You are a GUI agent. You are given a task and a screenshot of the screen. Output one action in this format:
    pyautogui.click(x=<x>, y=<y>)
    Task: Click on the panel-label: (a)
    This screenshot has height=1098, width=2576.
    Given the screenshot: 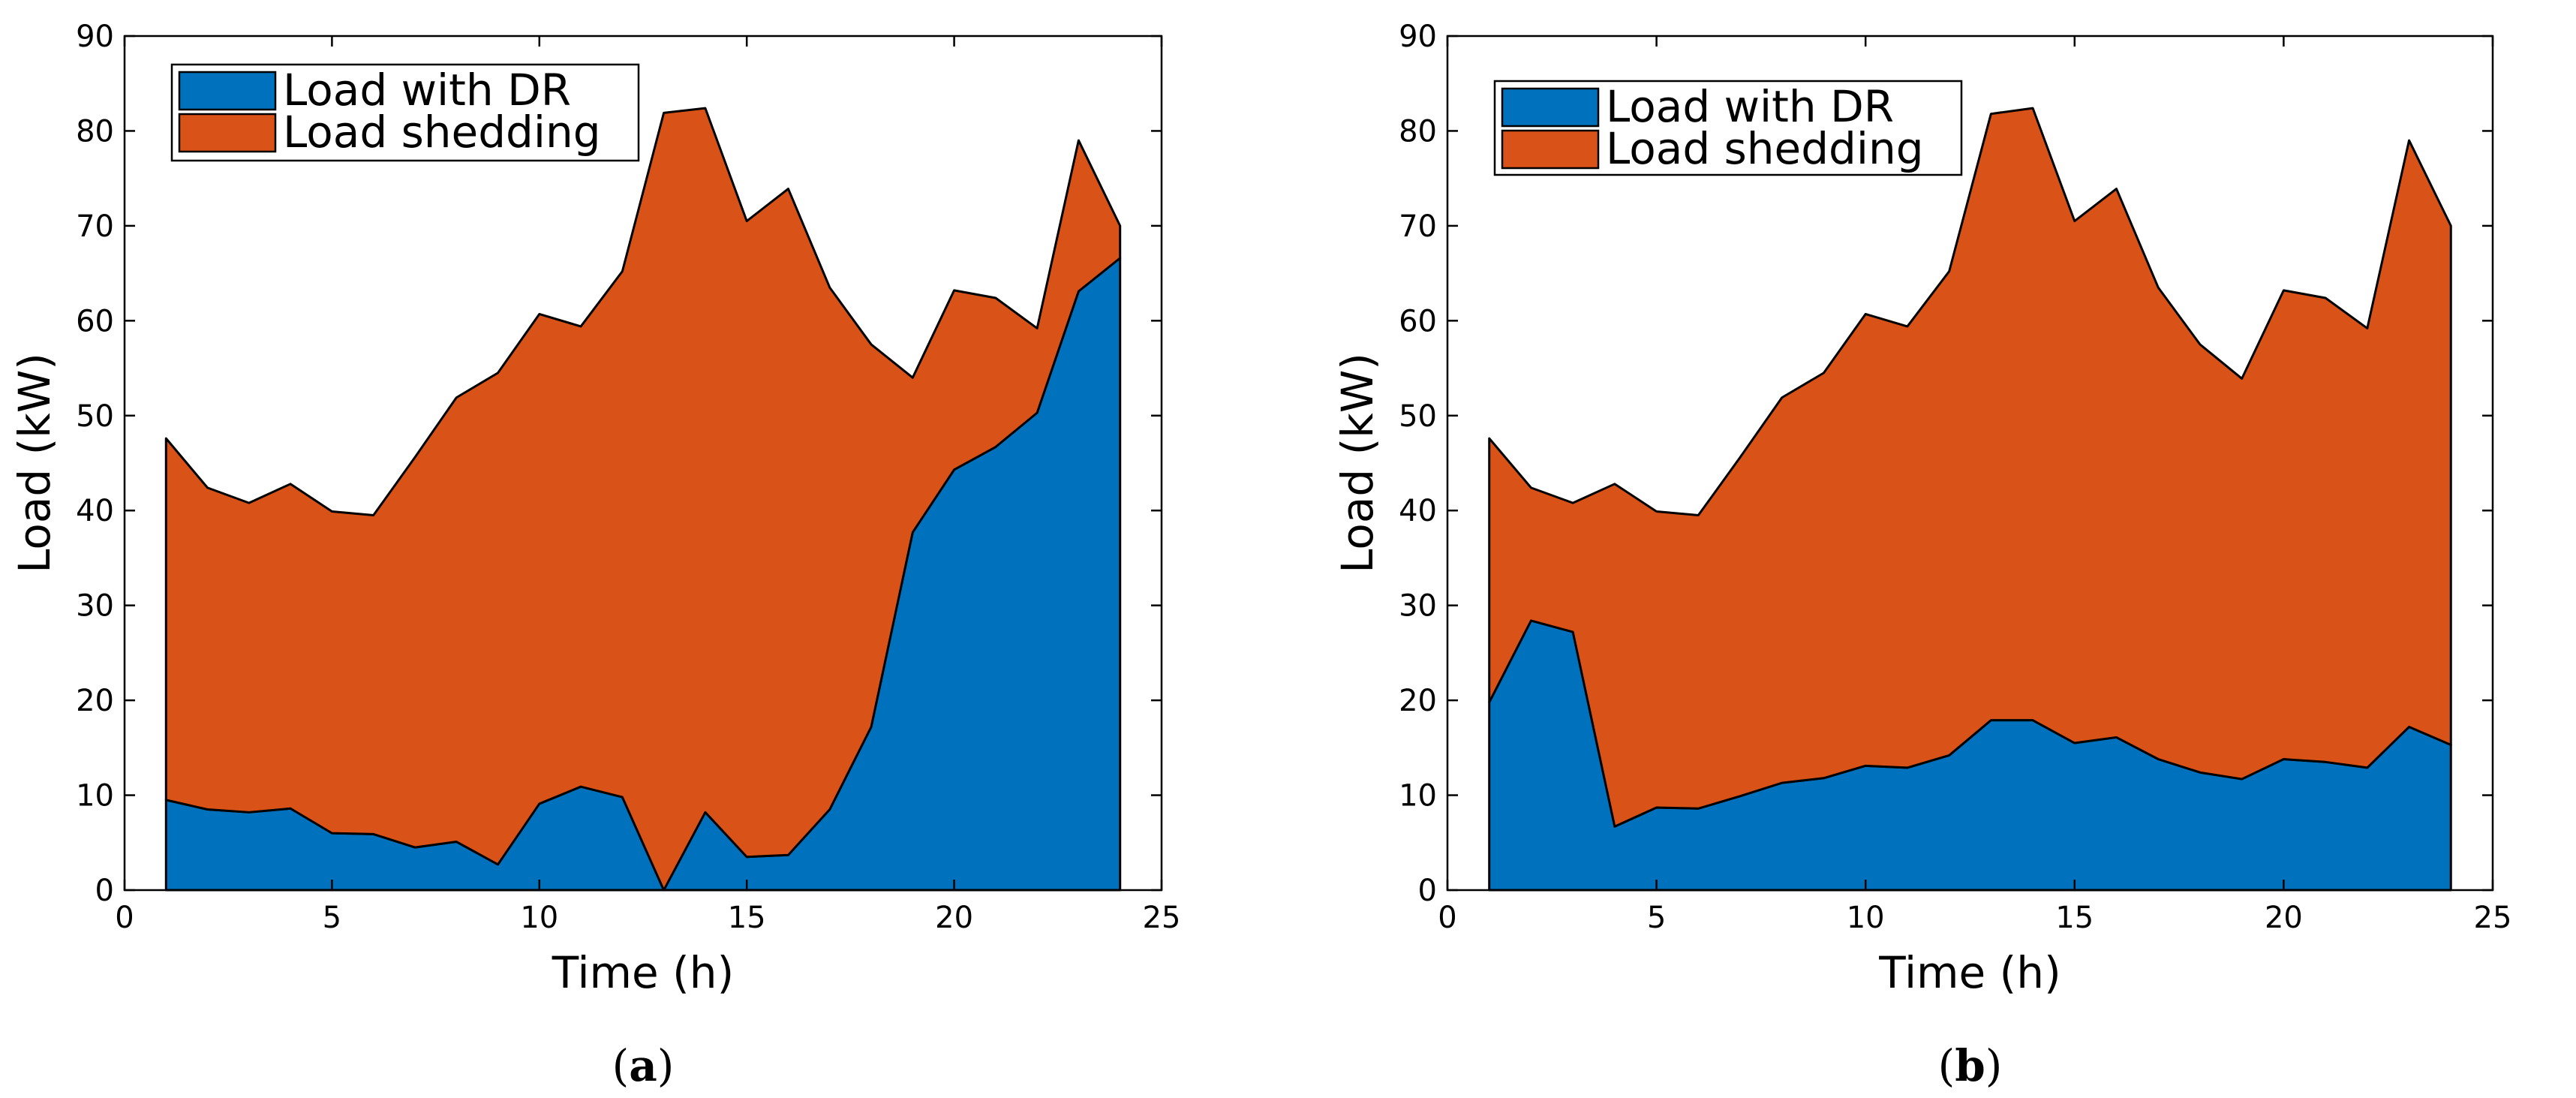 What is the action you would take?
    pyautogui.click(x=643, y=1065)
    